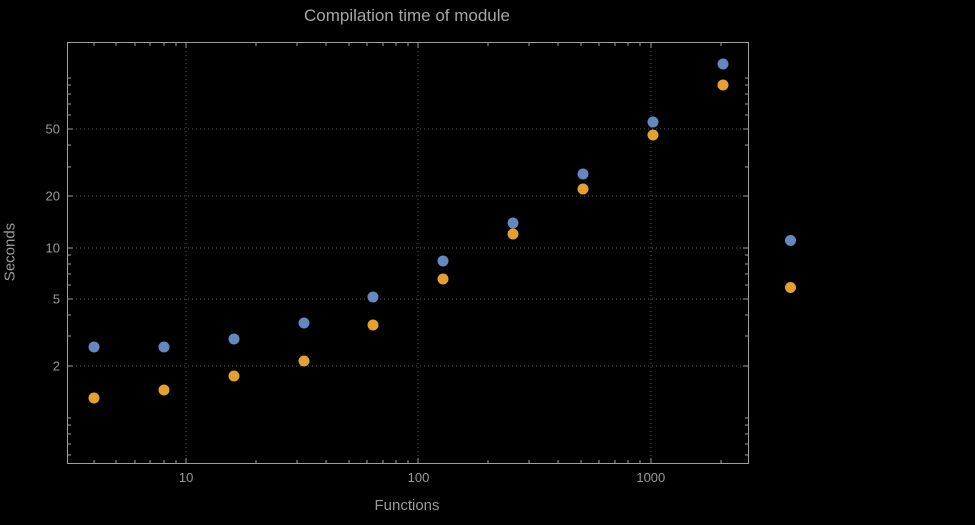 The width and height of the screenshot is (975, 525). What do you see at coordinates (407, 505) in the screenshot?
I see `x-axis-label: Functions` at bounding box center [407, 505].